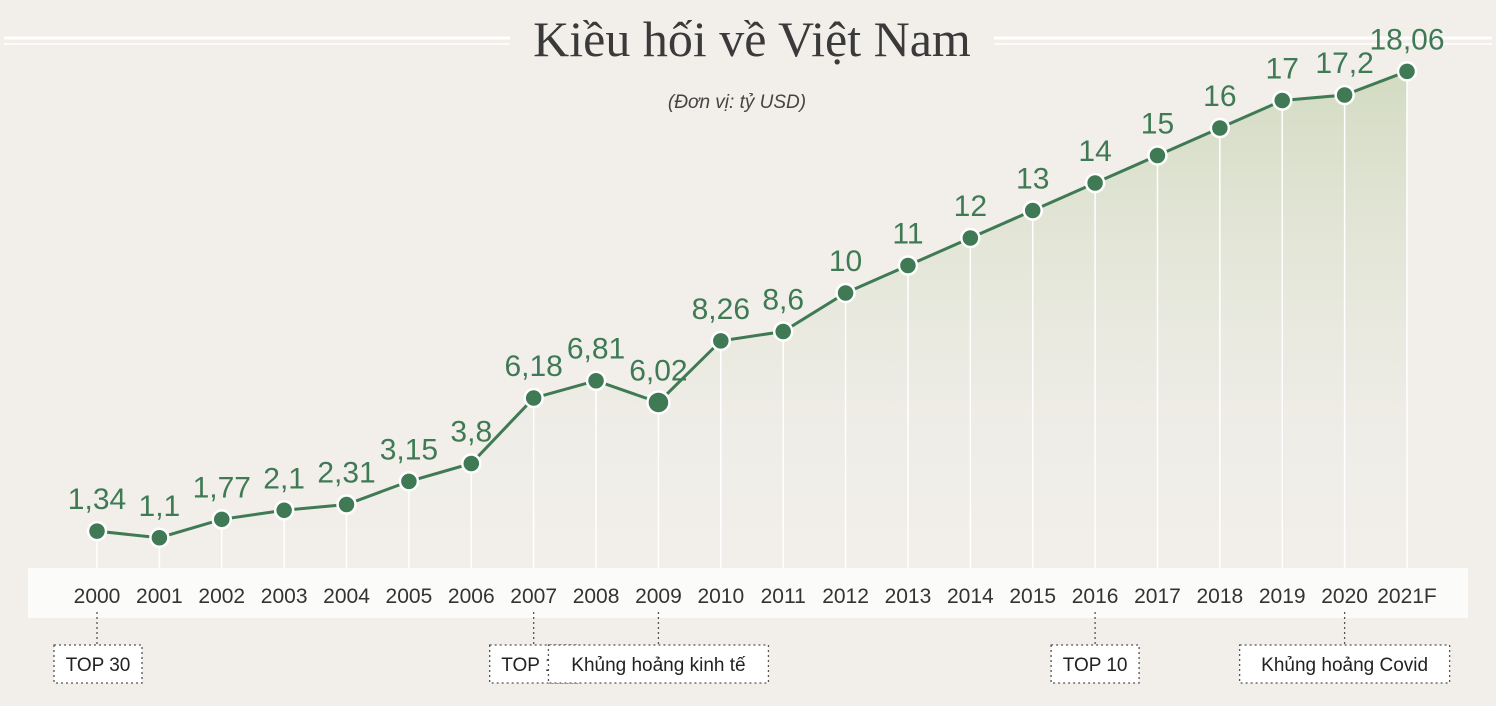  I want to click on value-label: 13, so click(1032, 179).